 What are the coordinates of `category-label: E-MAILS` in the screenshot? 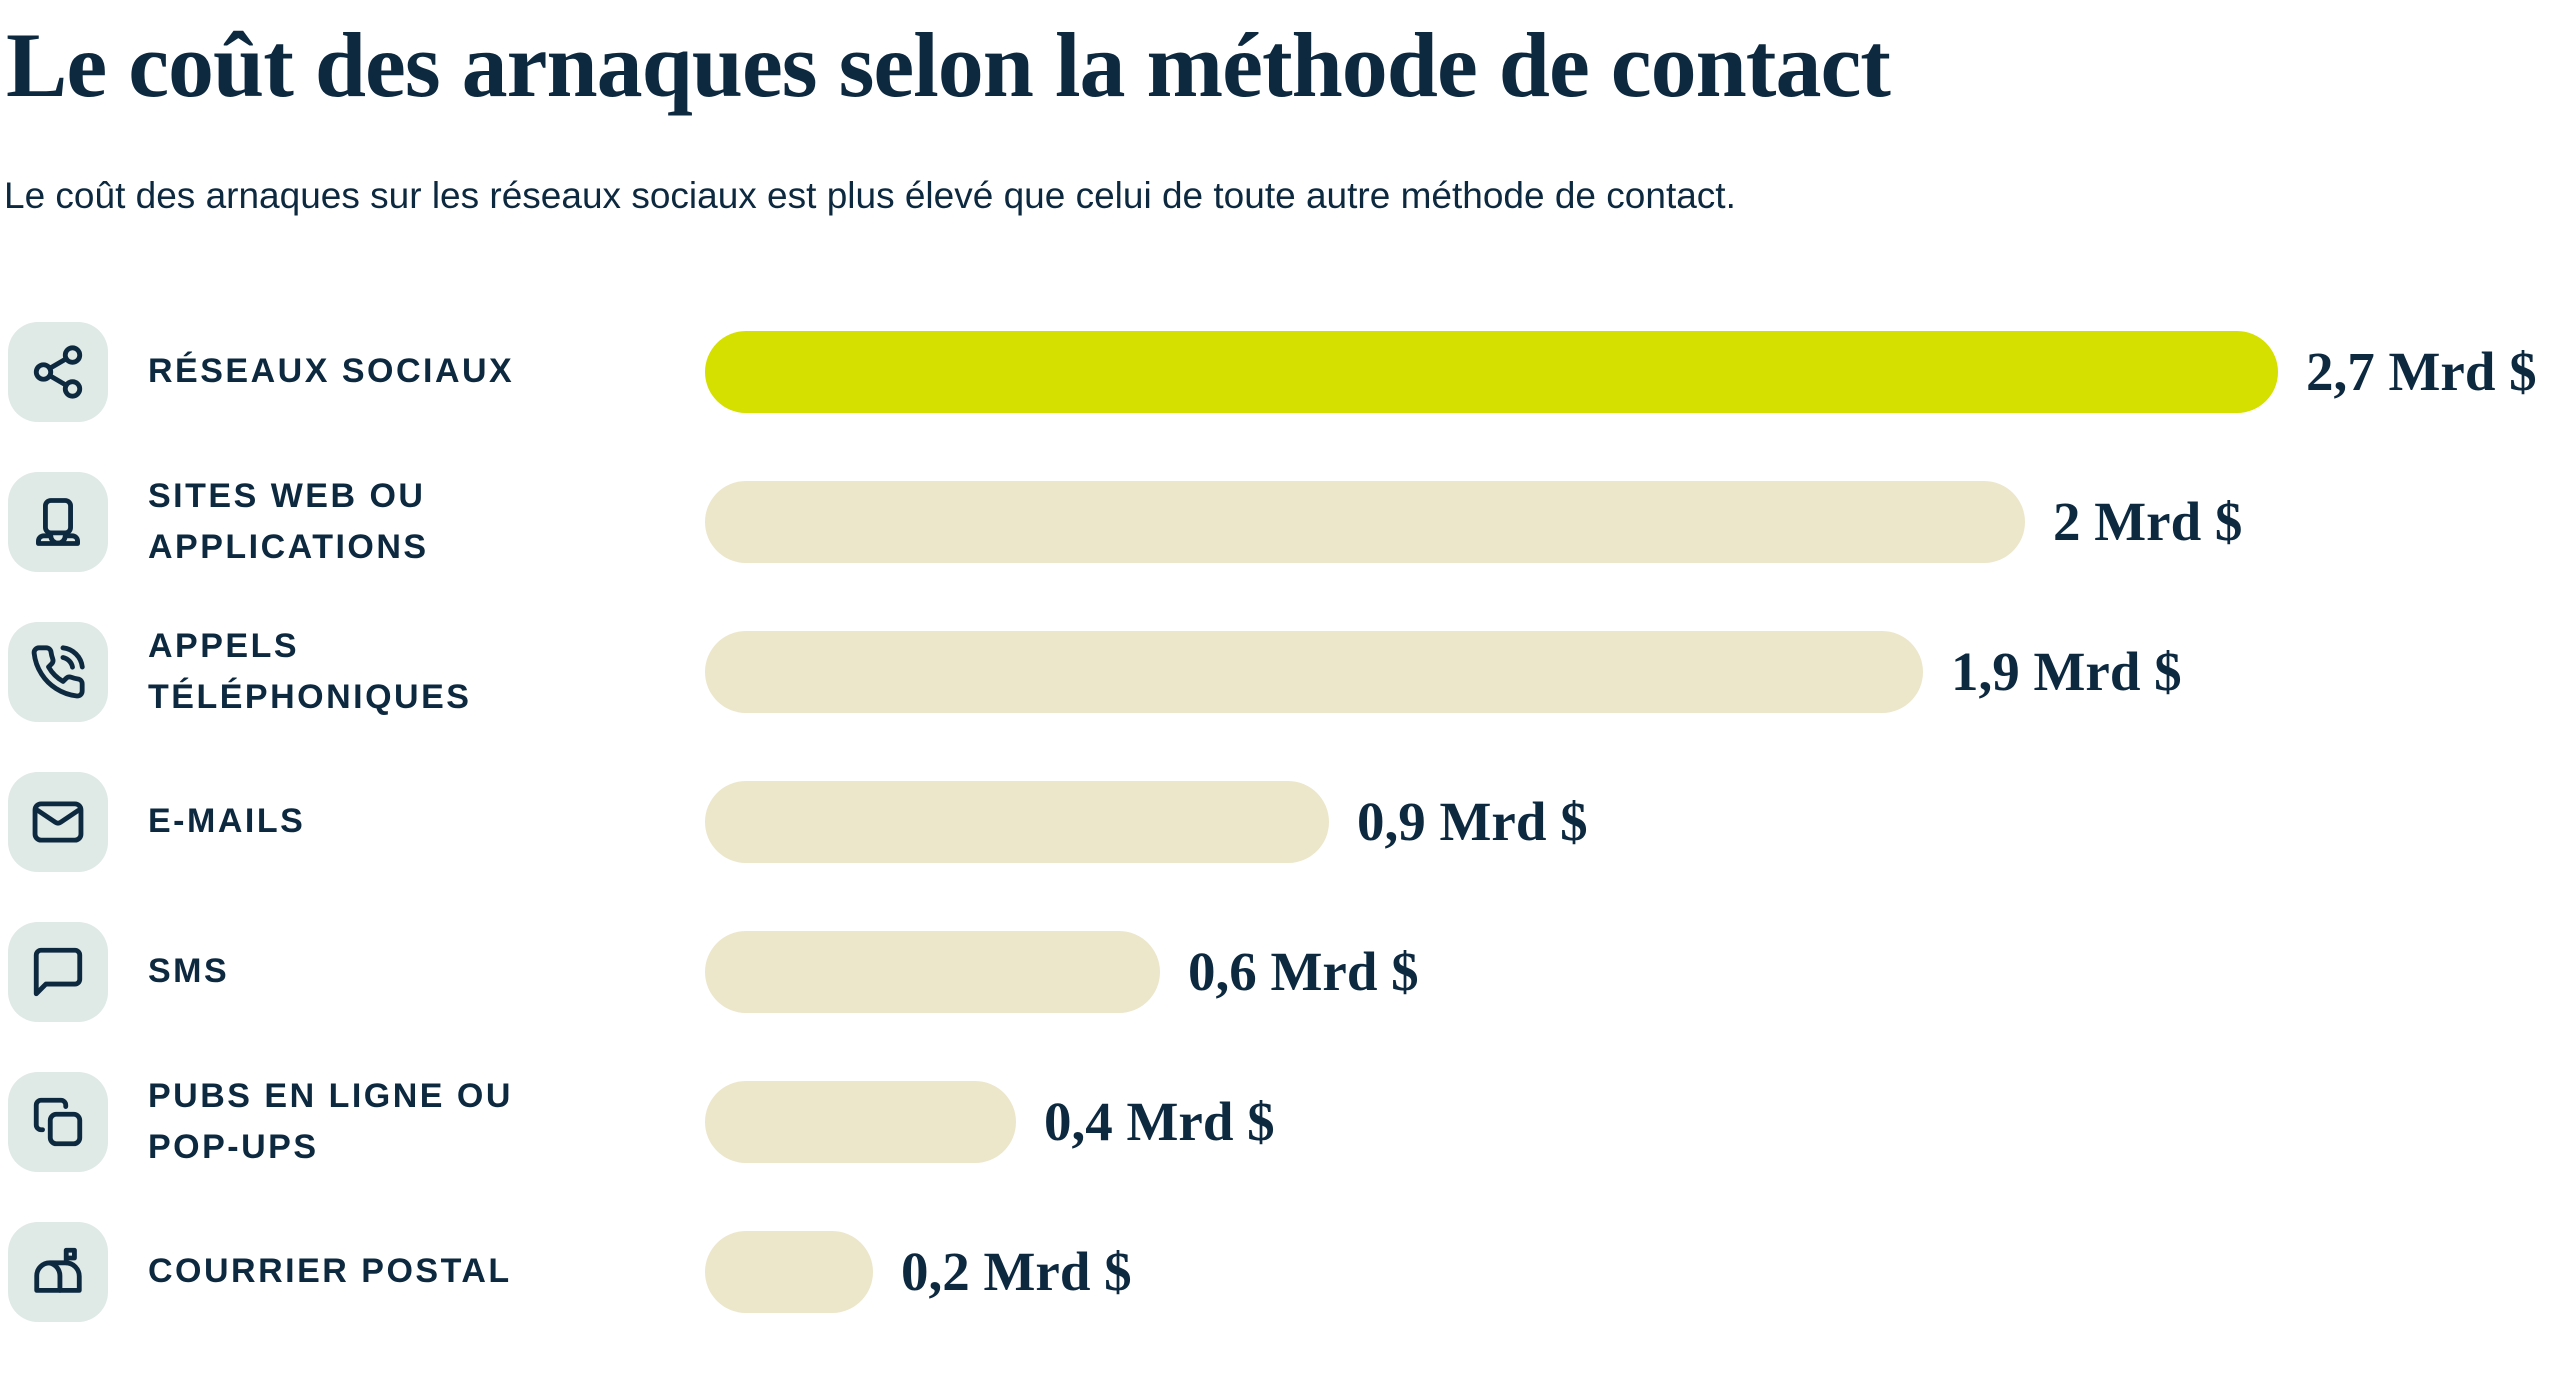 It's located at (227, 821).